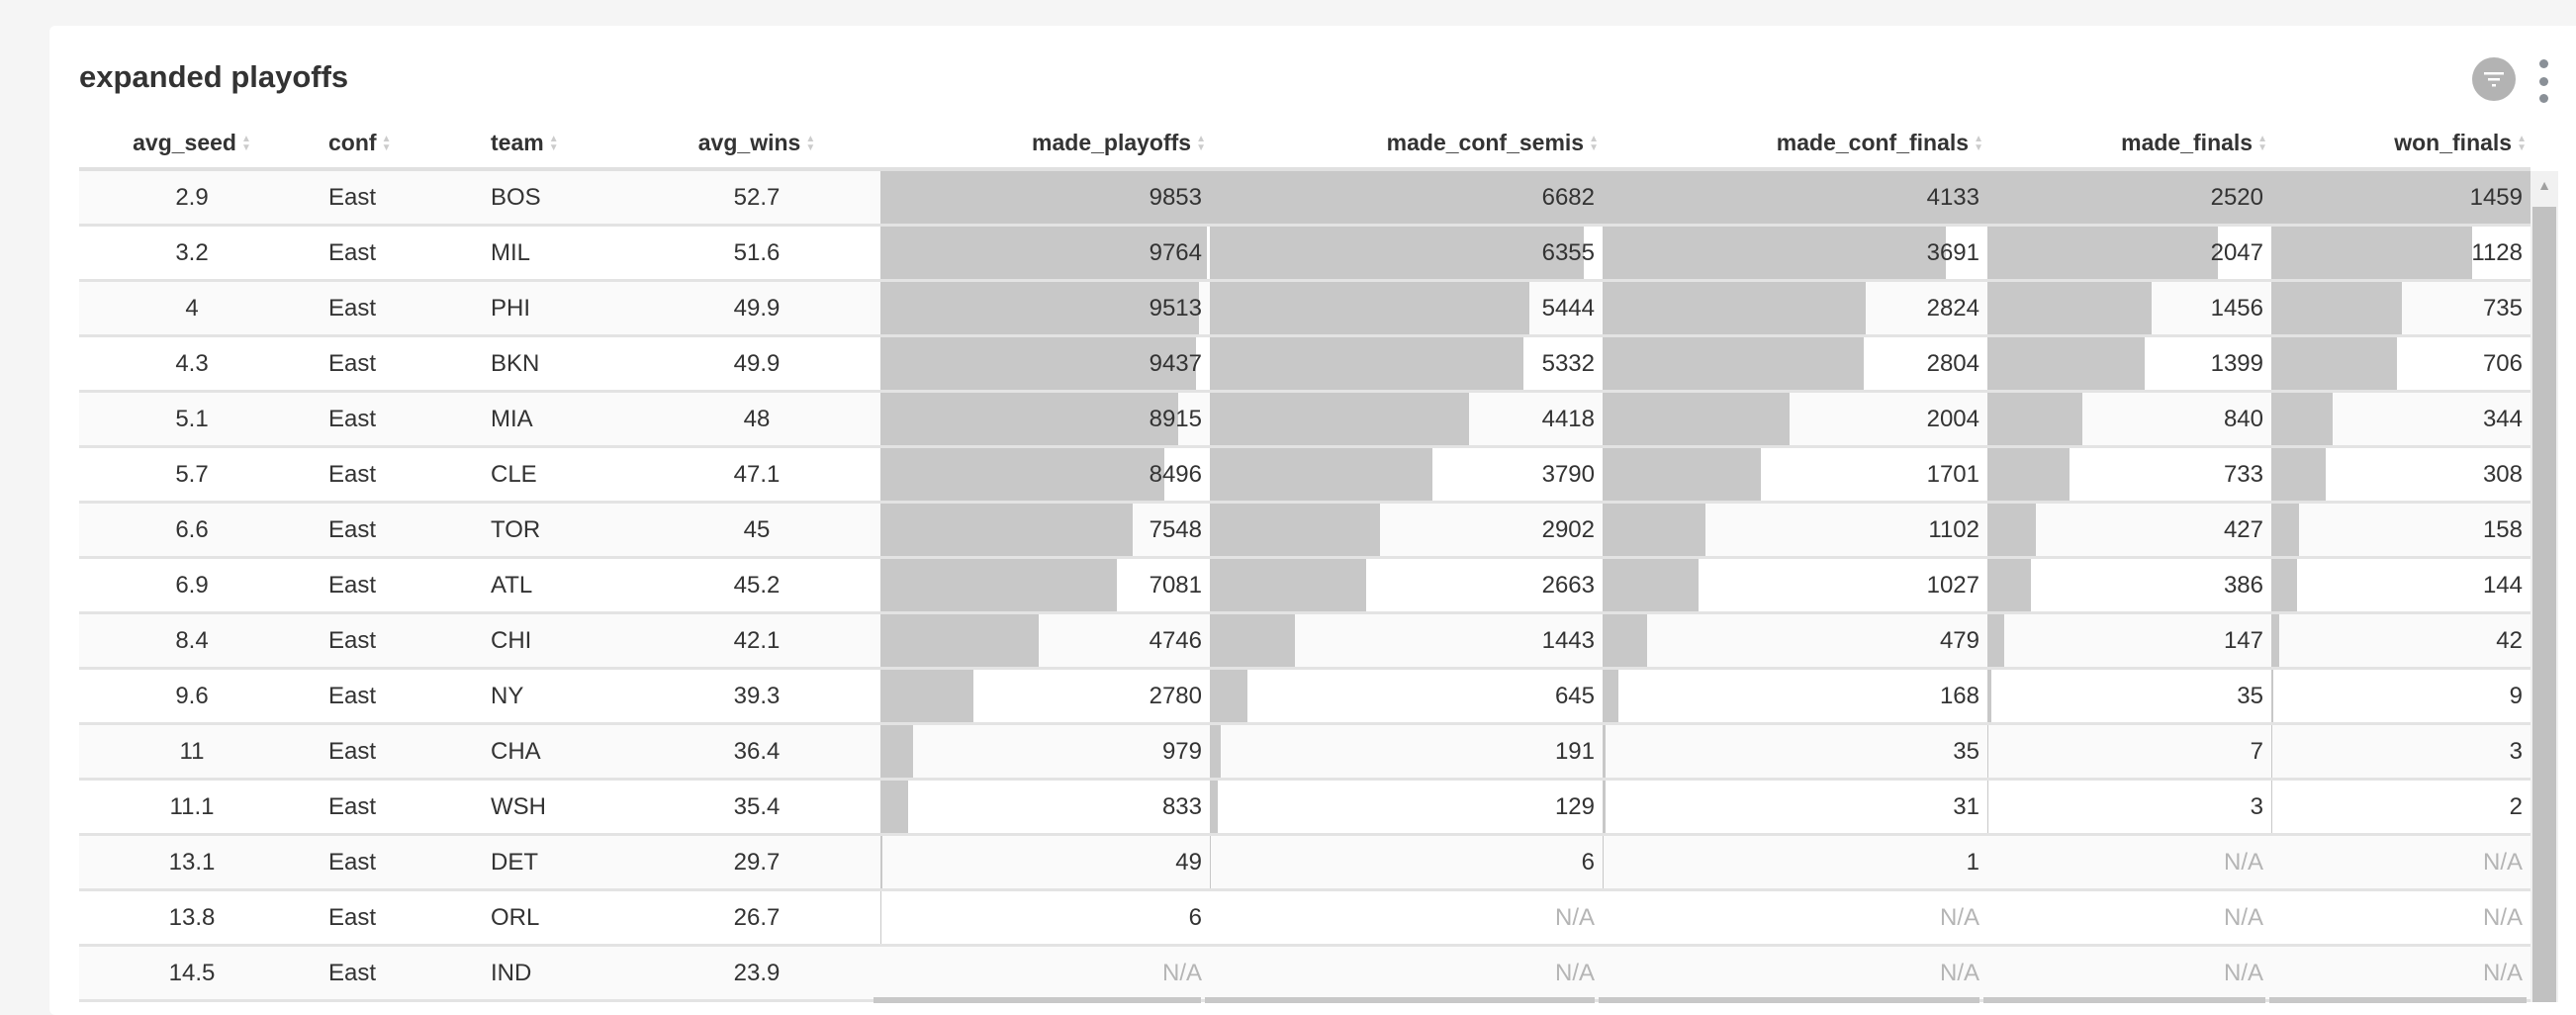 The width and height of the screenshot is (2576, 1015). Describe the element at coordinates (756, 973) in the screenshot. I see `cell-avg-wins: 23.9` at that location.